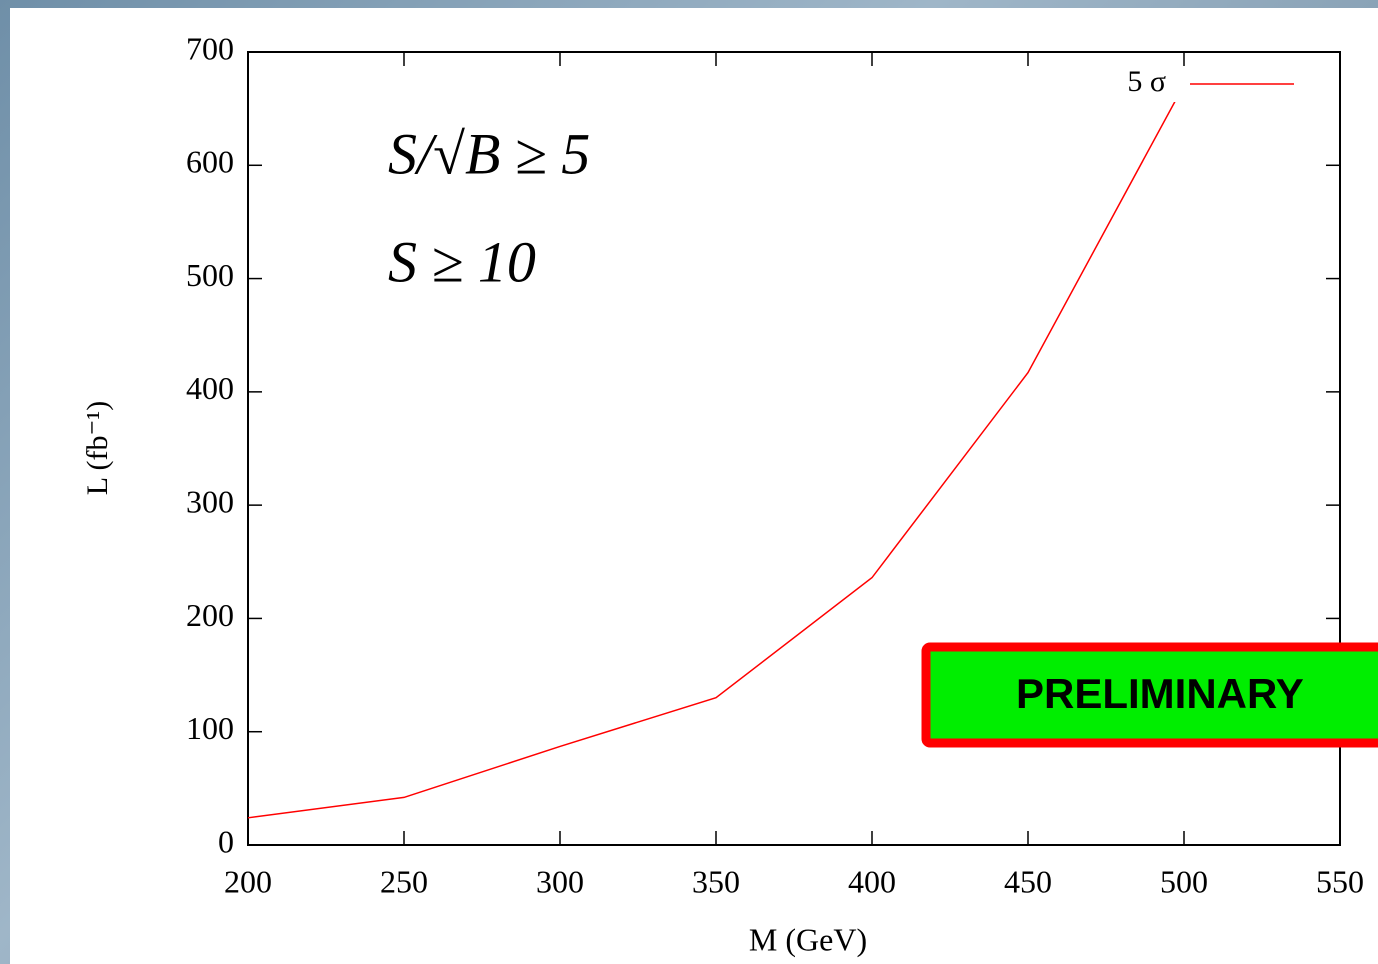  I want to click on x-tick-label: 350, so click(716, 881).